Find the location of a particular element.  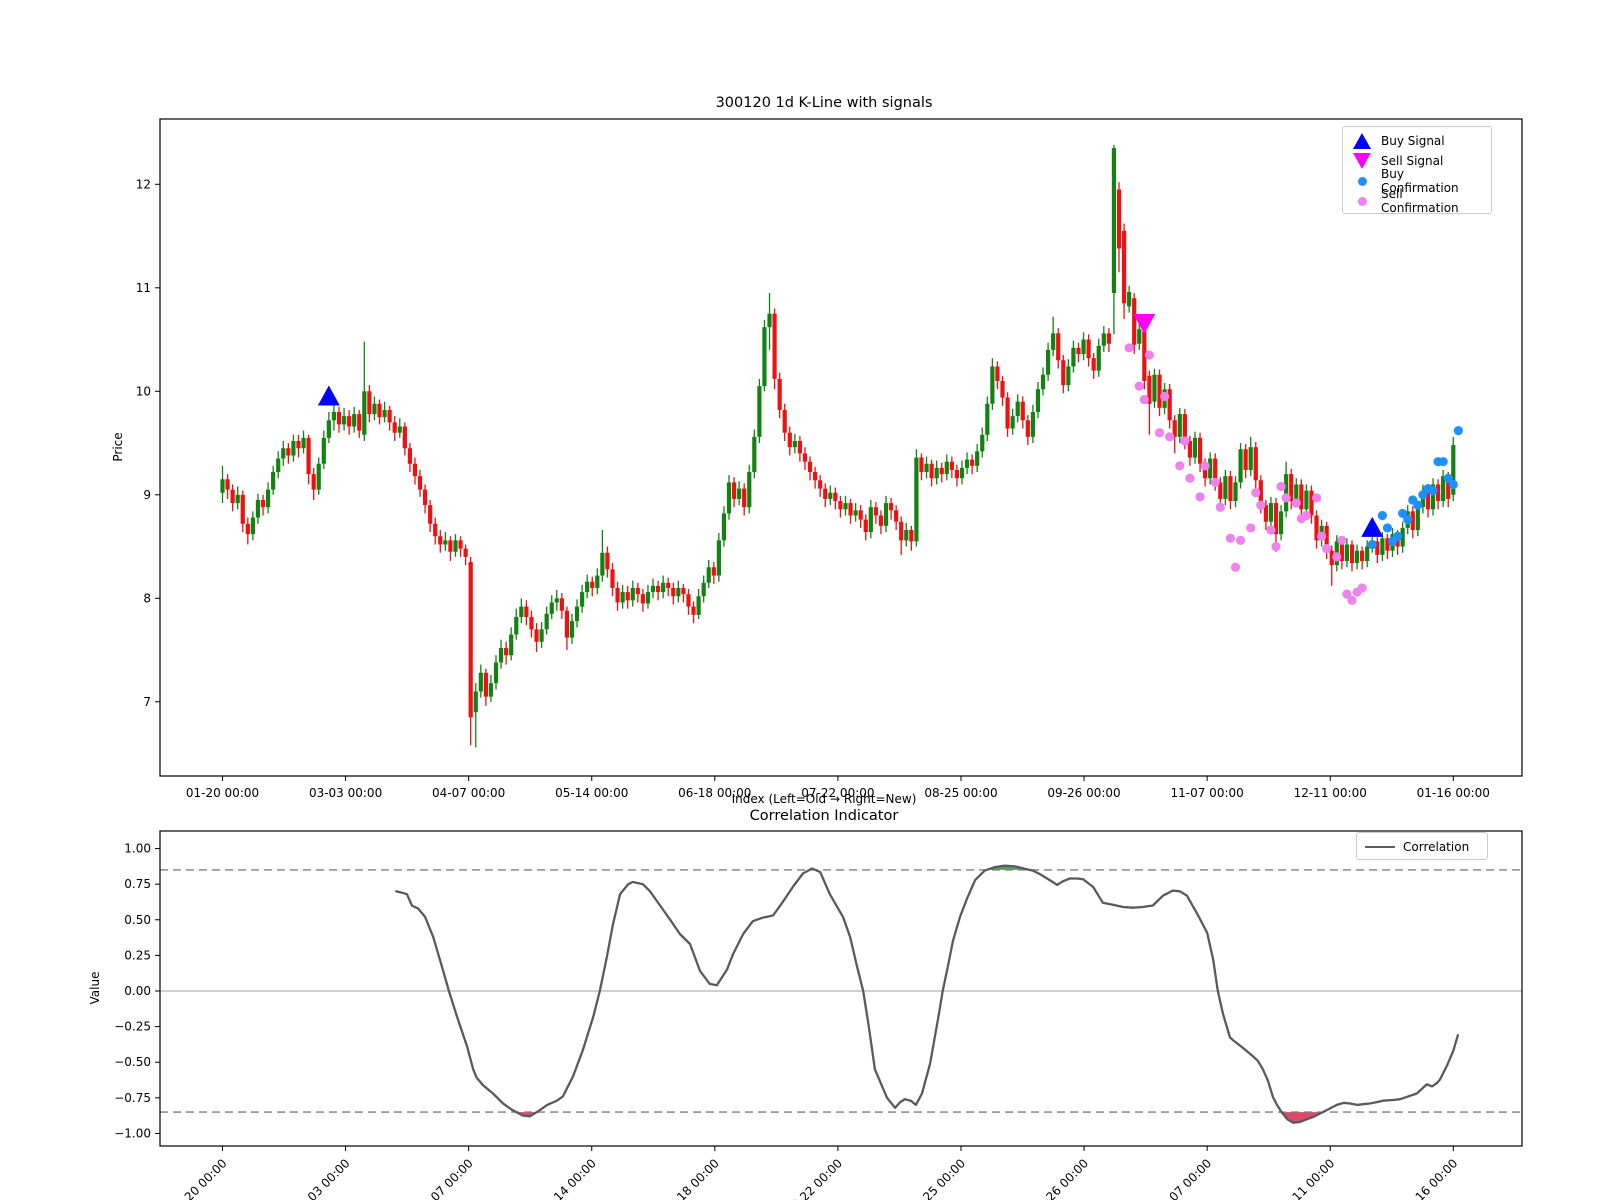

legend-row-sell-signal: Sell Signal is located at coordinates (1417, 161).